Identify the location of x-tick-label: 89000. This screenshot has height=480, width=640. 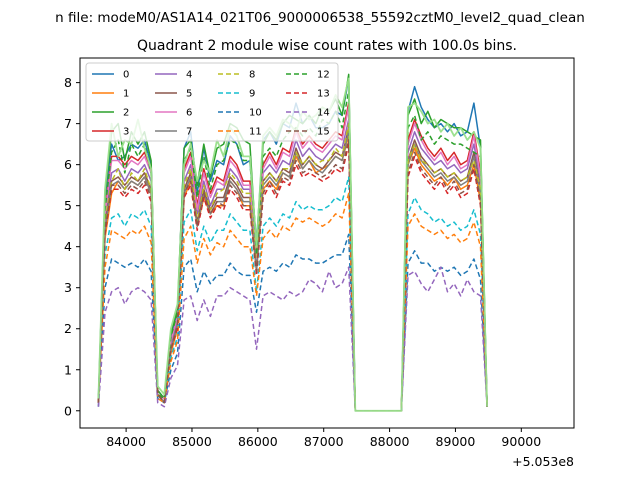
(456, 441).